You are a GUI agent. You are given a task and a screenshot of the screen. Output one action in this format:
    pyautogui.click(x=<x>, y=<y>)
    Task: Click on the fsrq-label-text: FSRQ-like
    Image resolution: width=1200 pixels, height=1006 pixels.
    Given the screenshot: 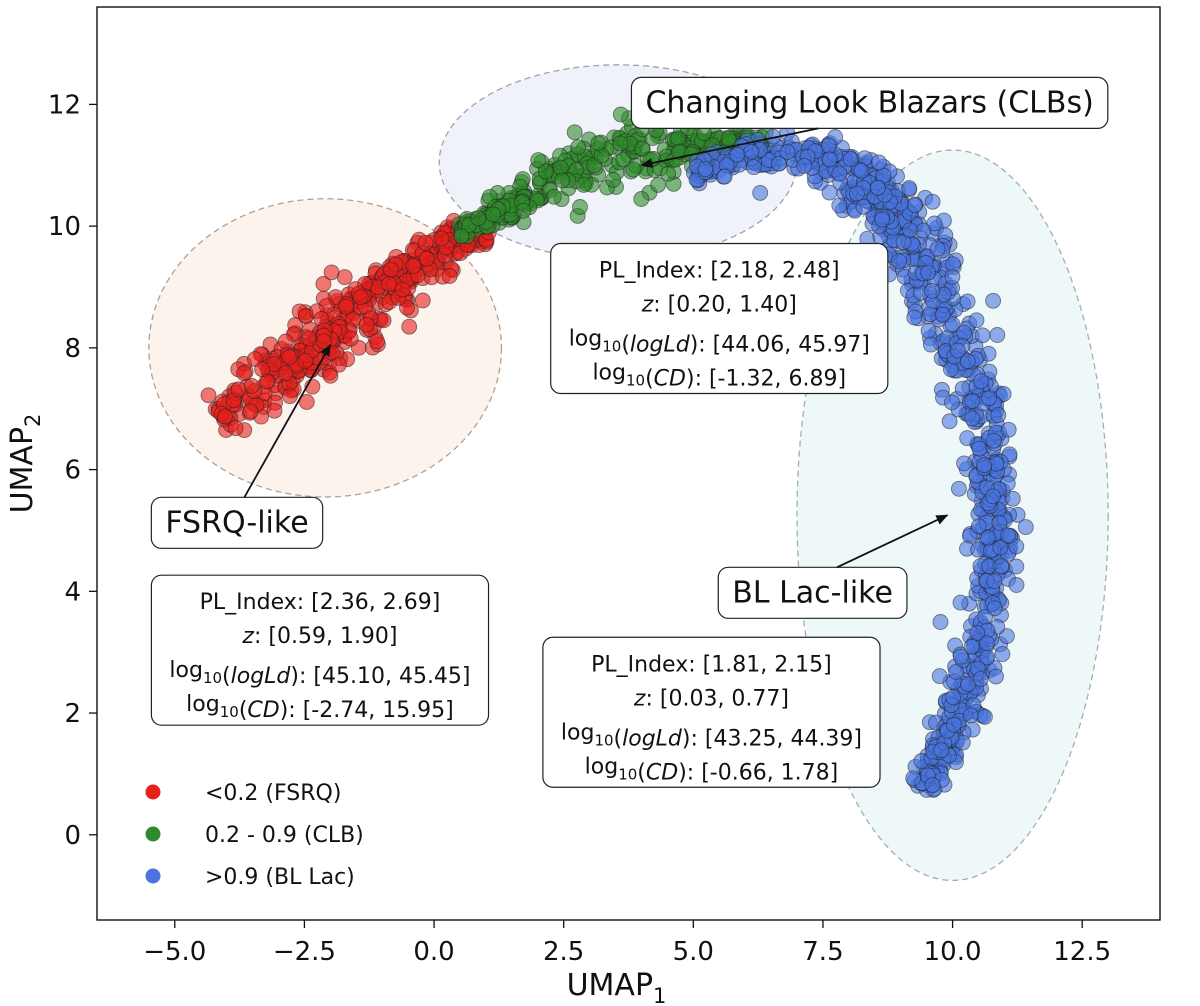 What is the action you would take?
    pyautogui.click(x=236, y=522)
    